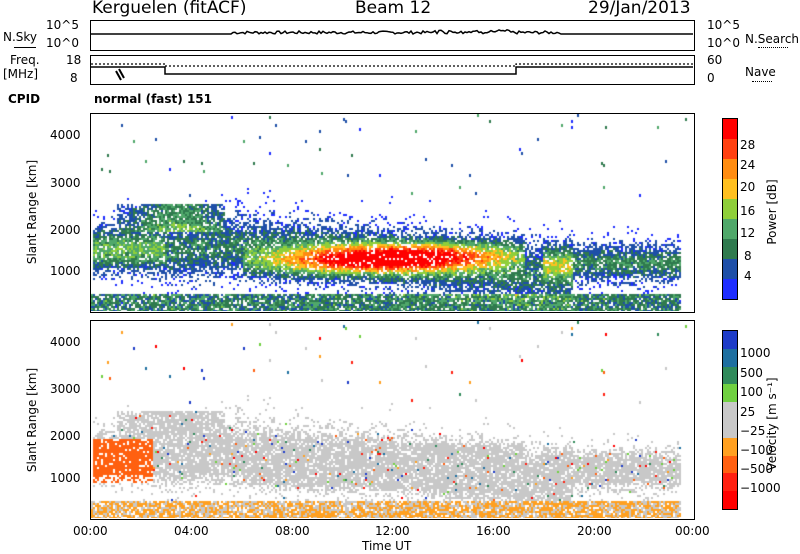  What do you see at coordinates (748, 187) in the screenshot?
I see `power-cb-tick-2: 20` at bounding box center [748, 187].